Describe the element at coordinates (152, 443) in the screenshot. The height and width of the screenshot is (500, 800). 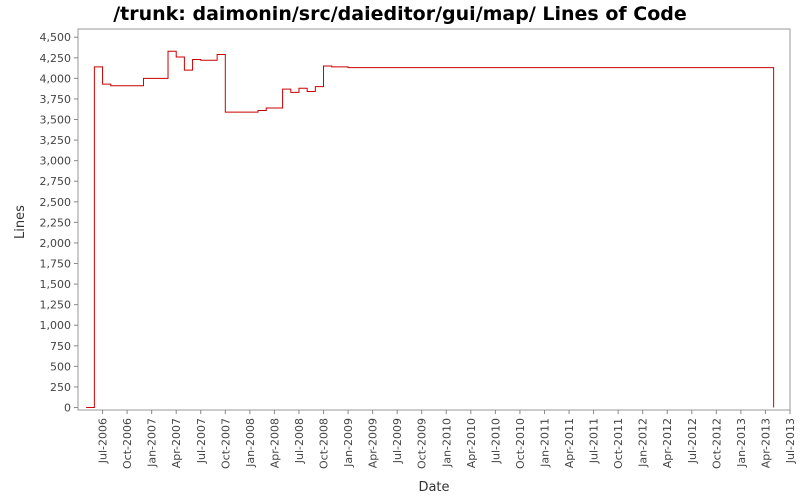
I see `x-tick-label: Jan-2007` at that location.